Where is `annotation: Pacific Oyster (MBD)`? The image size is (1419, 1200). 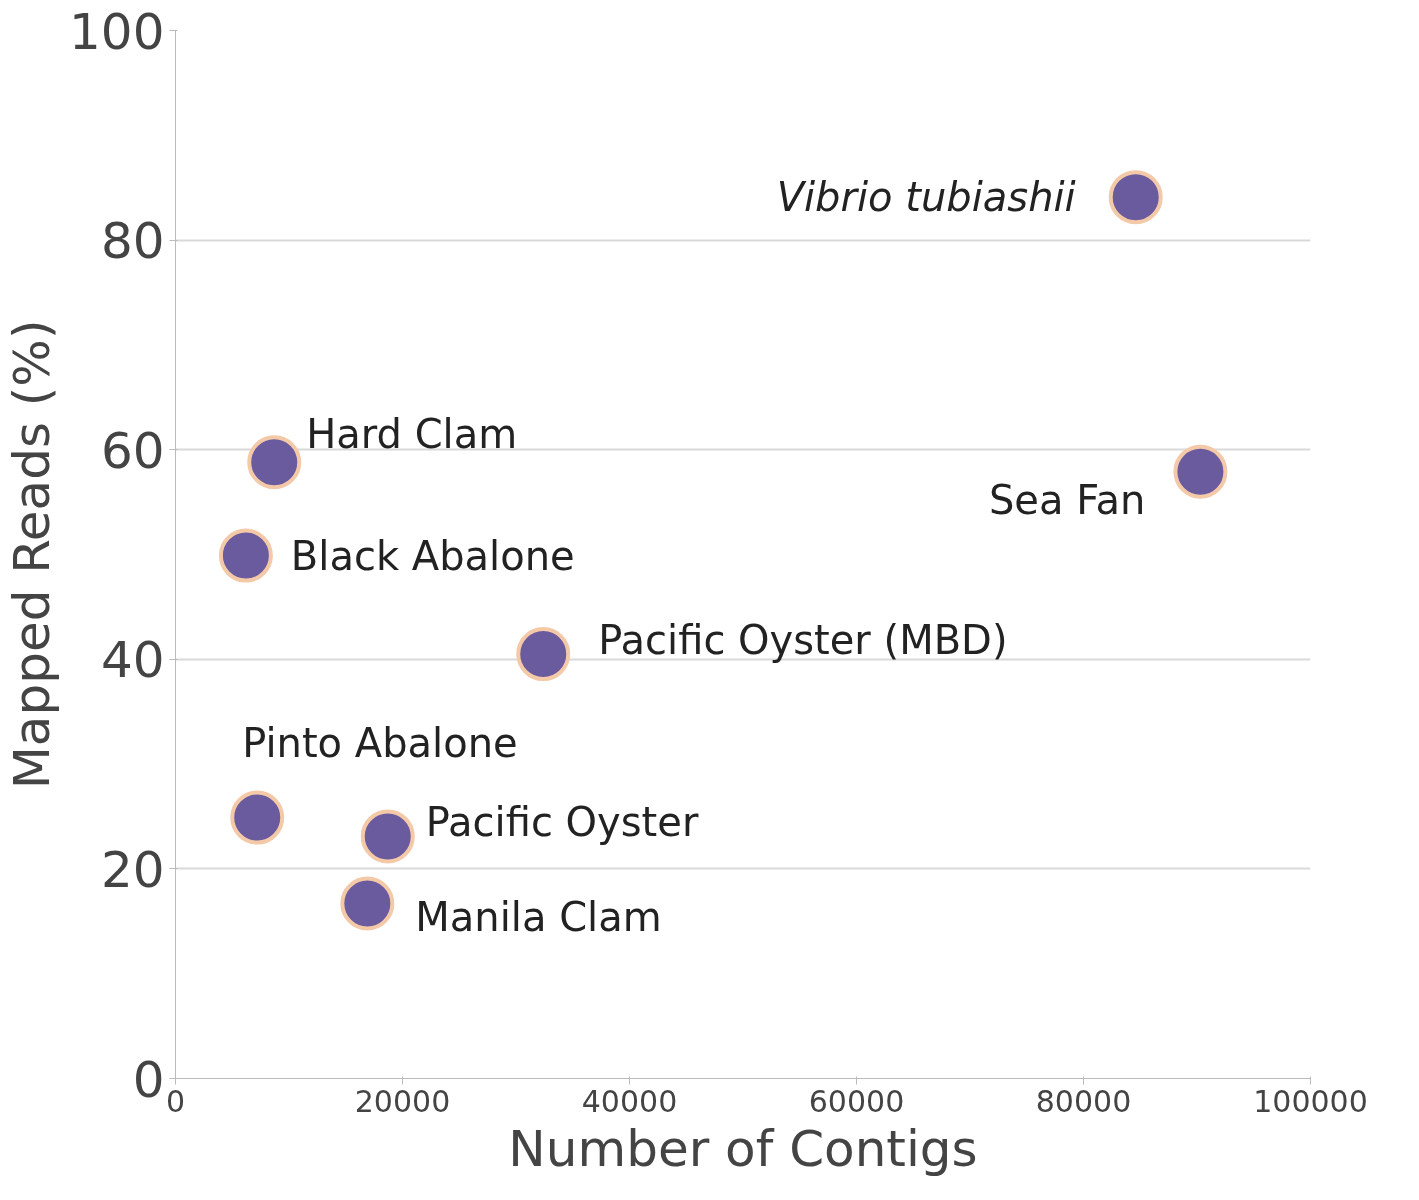 annotation: Pacific Oyster (MBD) is located at coordinates (803, 640).